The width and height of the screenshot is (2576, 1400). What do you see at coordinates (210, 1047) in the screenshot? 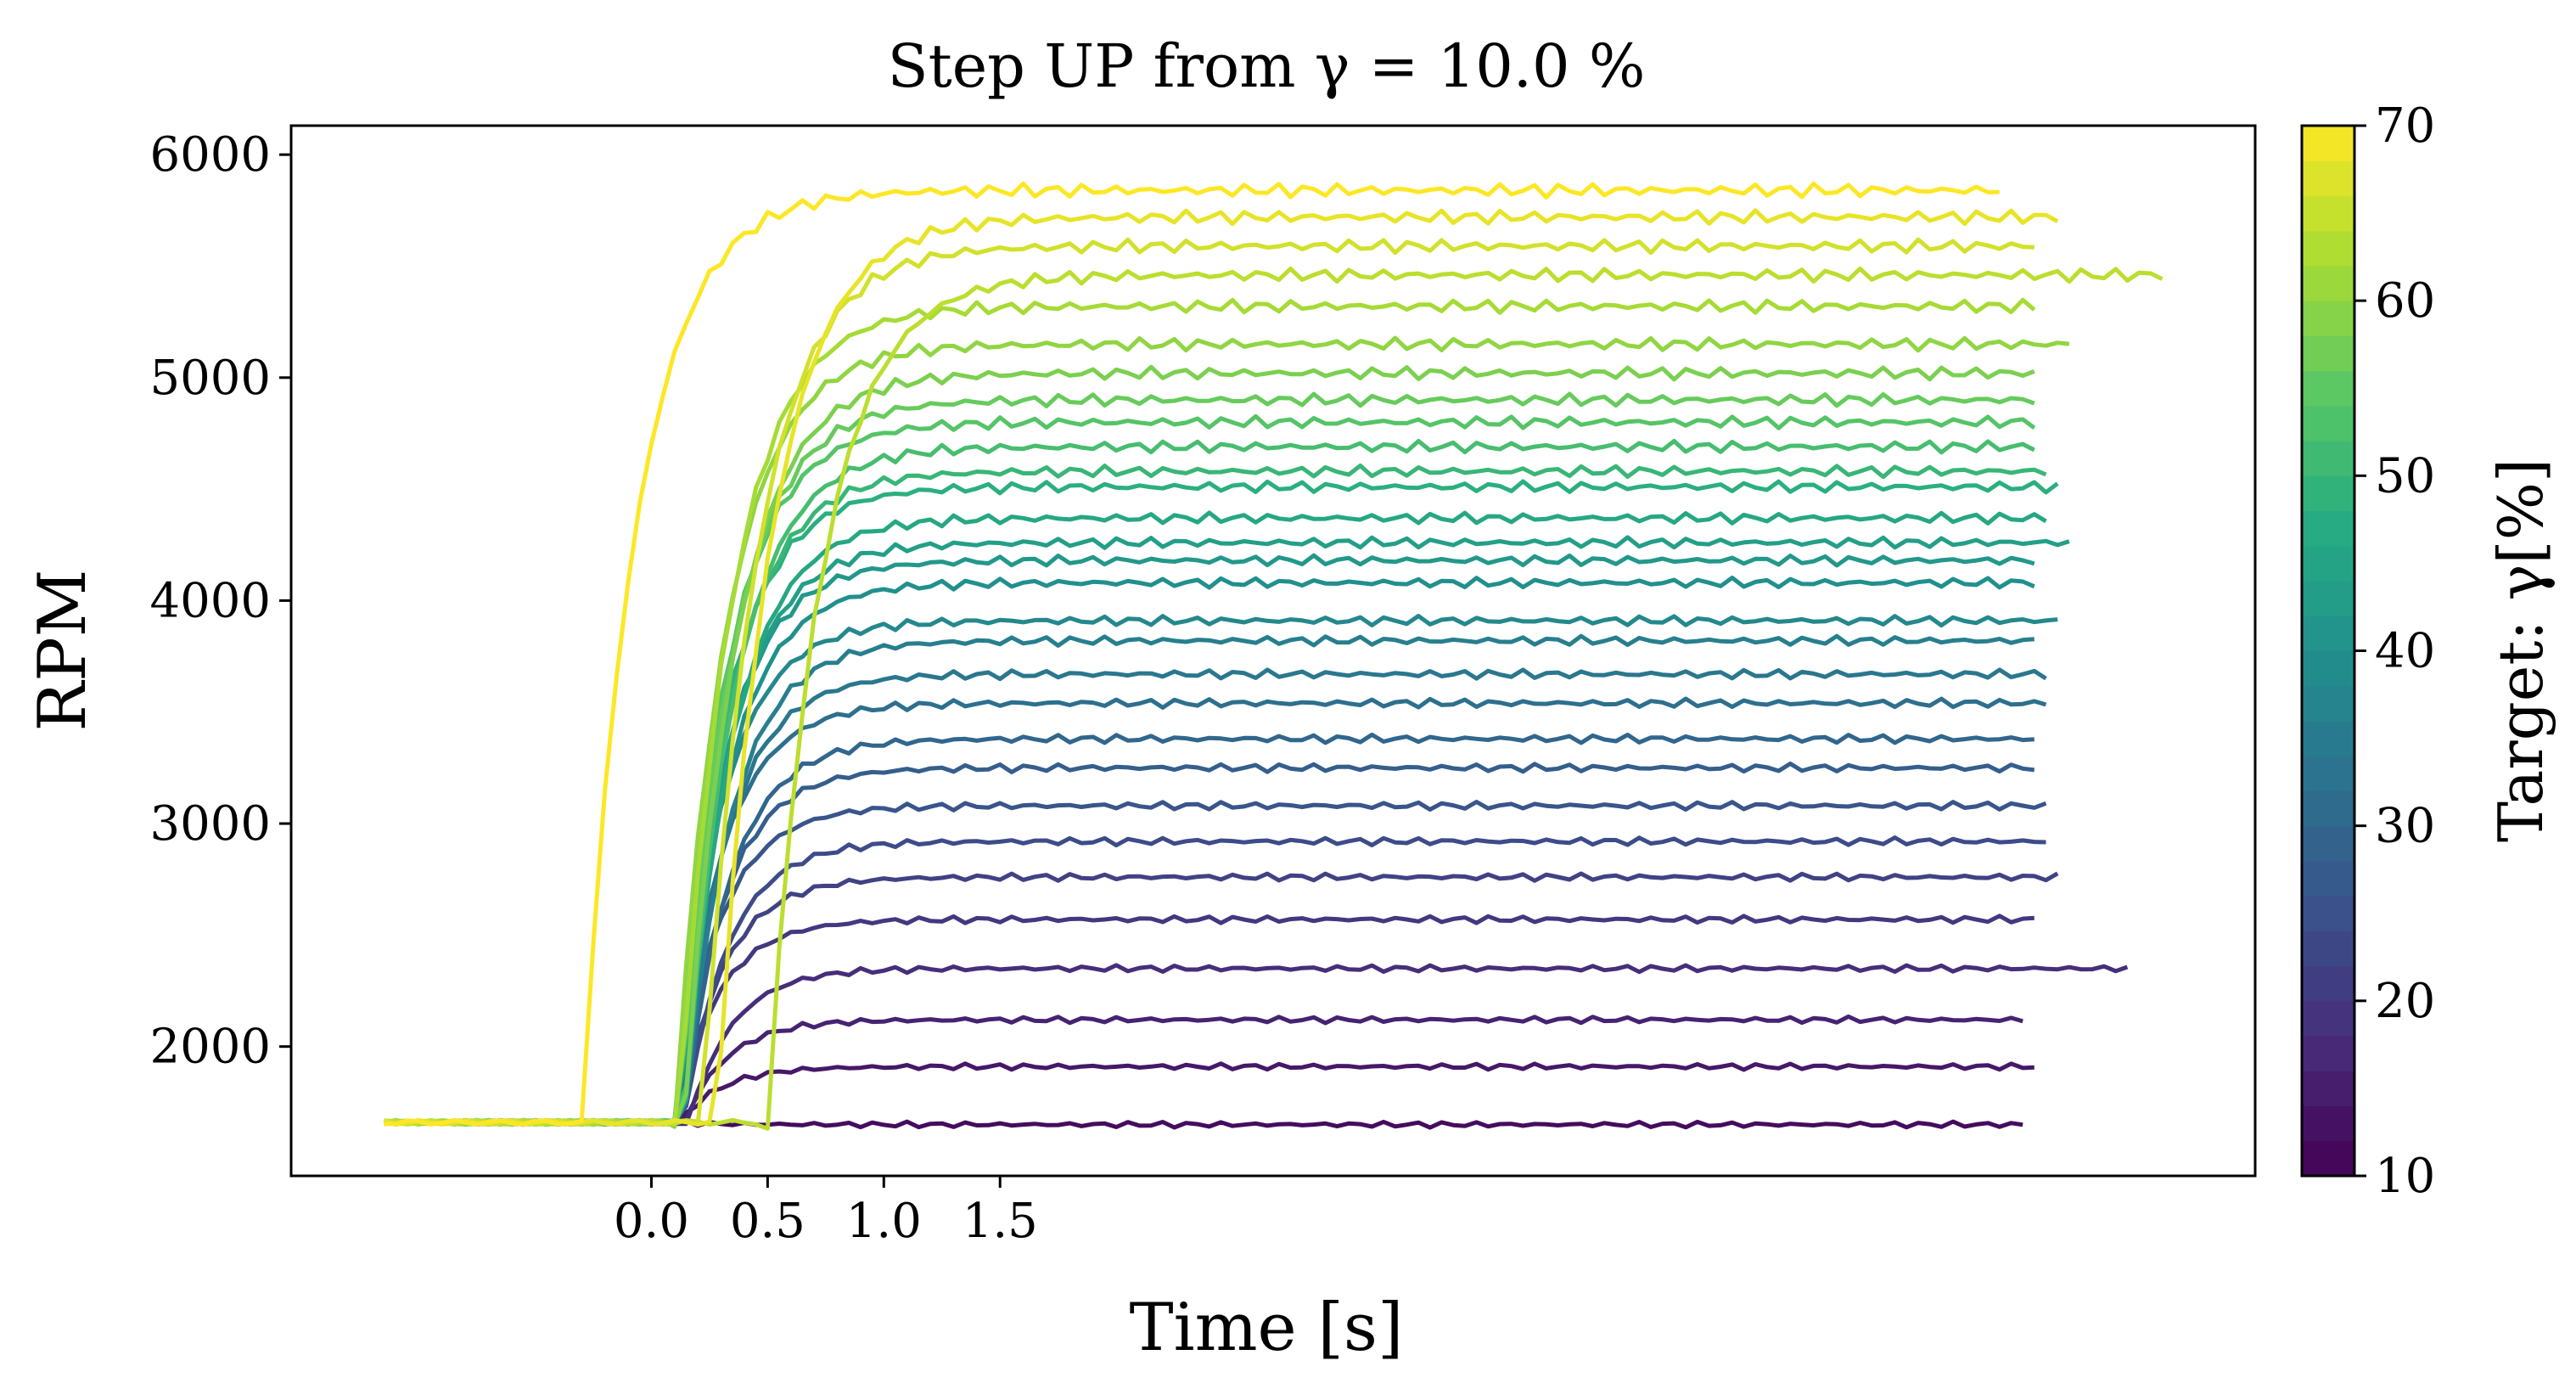
I see `y-tick-label: 2000` at bounding box center [210, 1047].